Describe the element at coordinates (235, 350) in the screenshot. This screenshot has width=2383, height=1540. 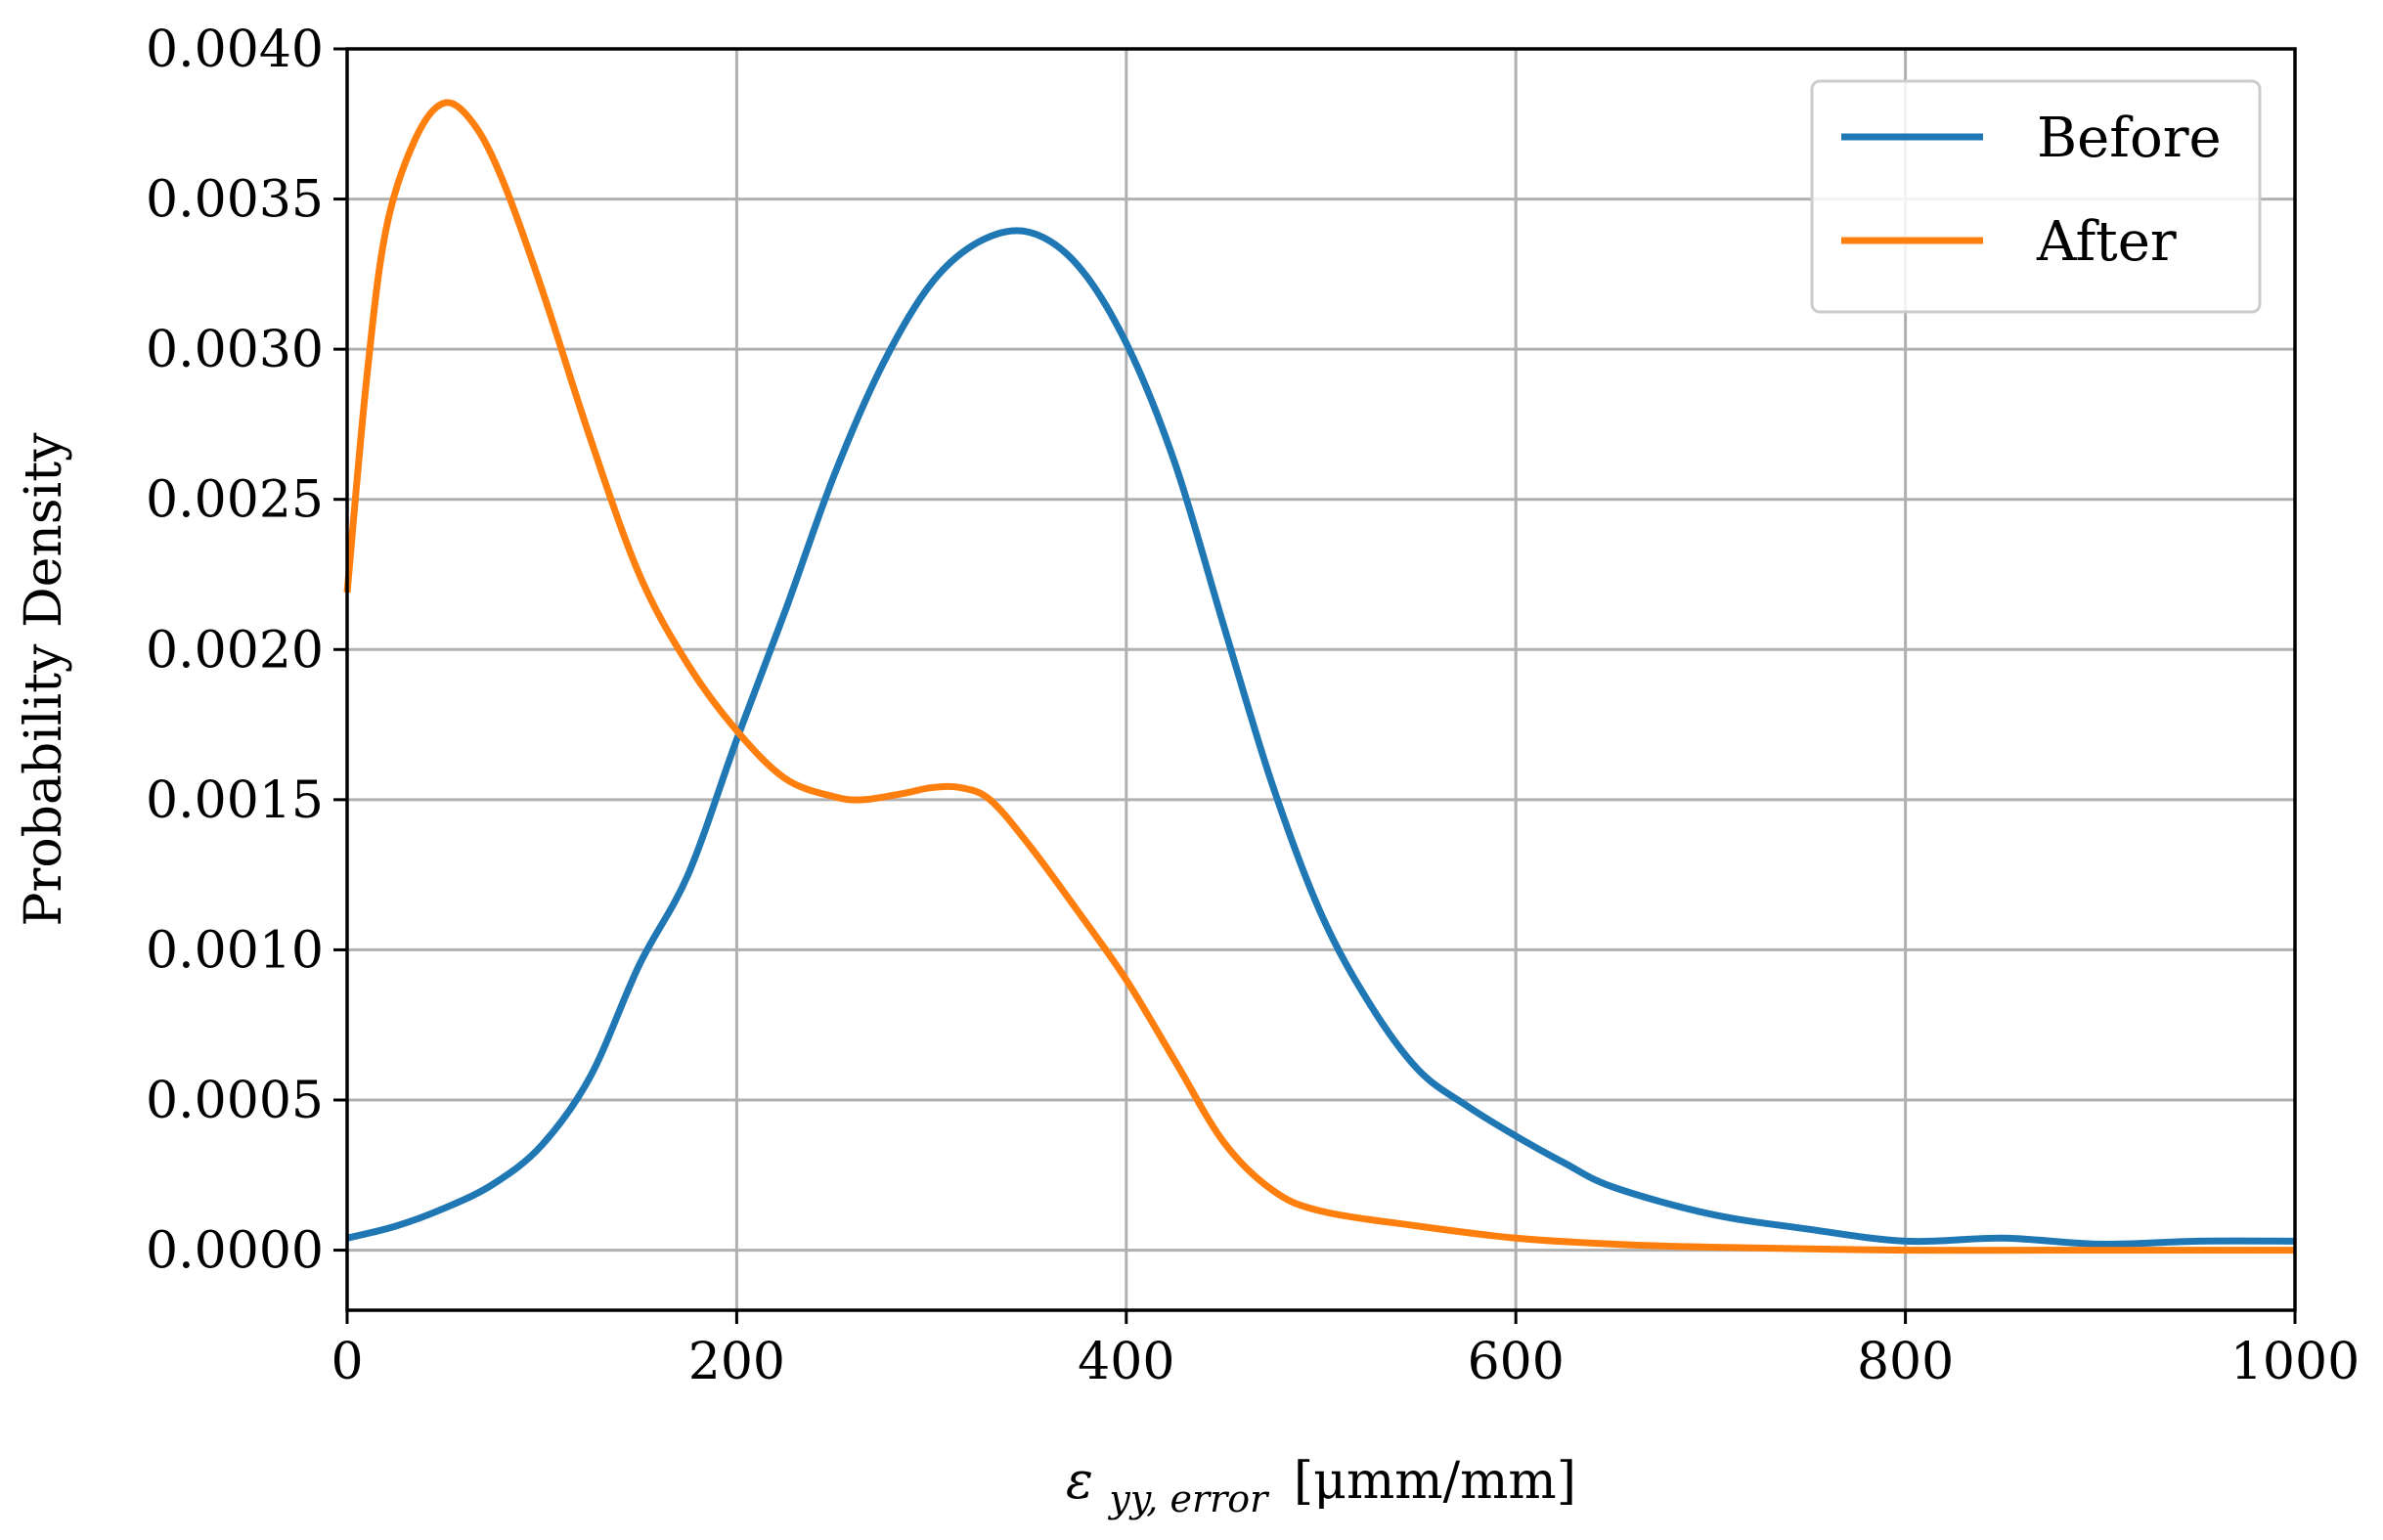
I see `y-tick-label: 0.0030` at that location.